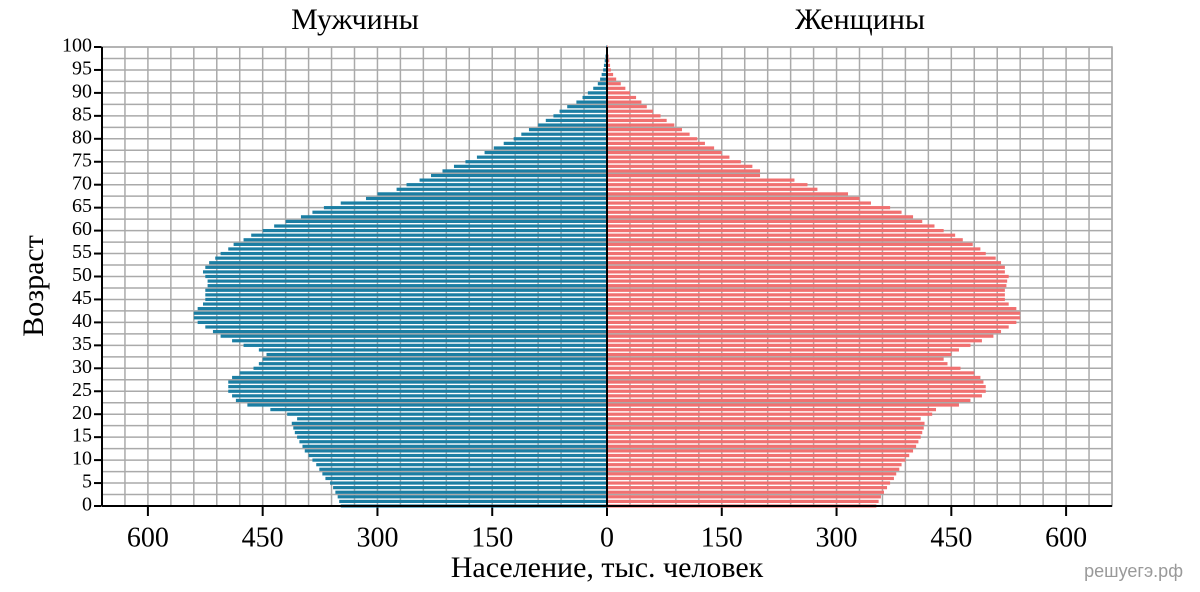  What do you see at coordinates (82, 459) in the screenshot?
I see `y-tick-label: 10` at bounding box center [82, 459].